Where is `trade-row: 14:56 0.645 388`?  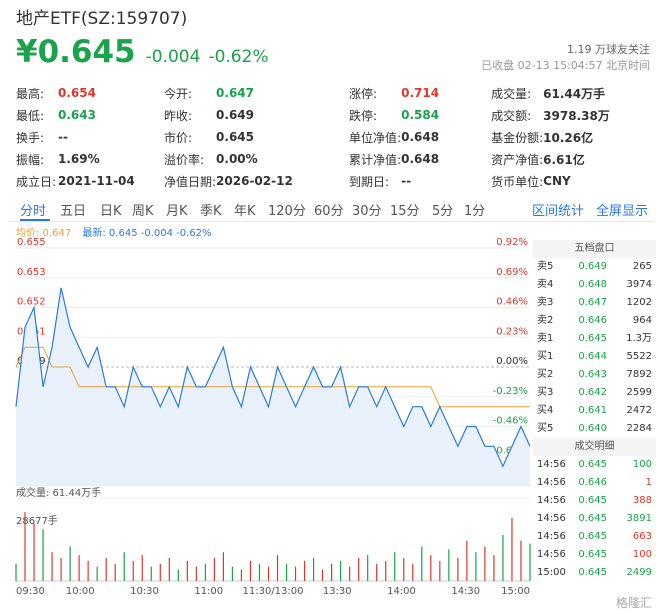
trade-row: 14:56 0.645 388 is located at coordinates (594, 501).